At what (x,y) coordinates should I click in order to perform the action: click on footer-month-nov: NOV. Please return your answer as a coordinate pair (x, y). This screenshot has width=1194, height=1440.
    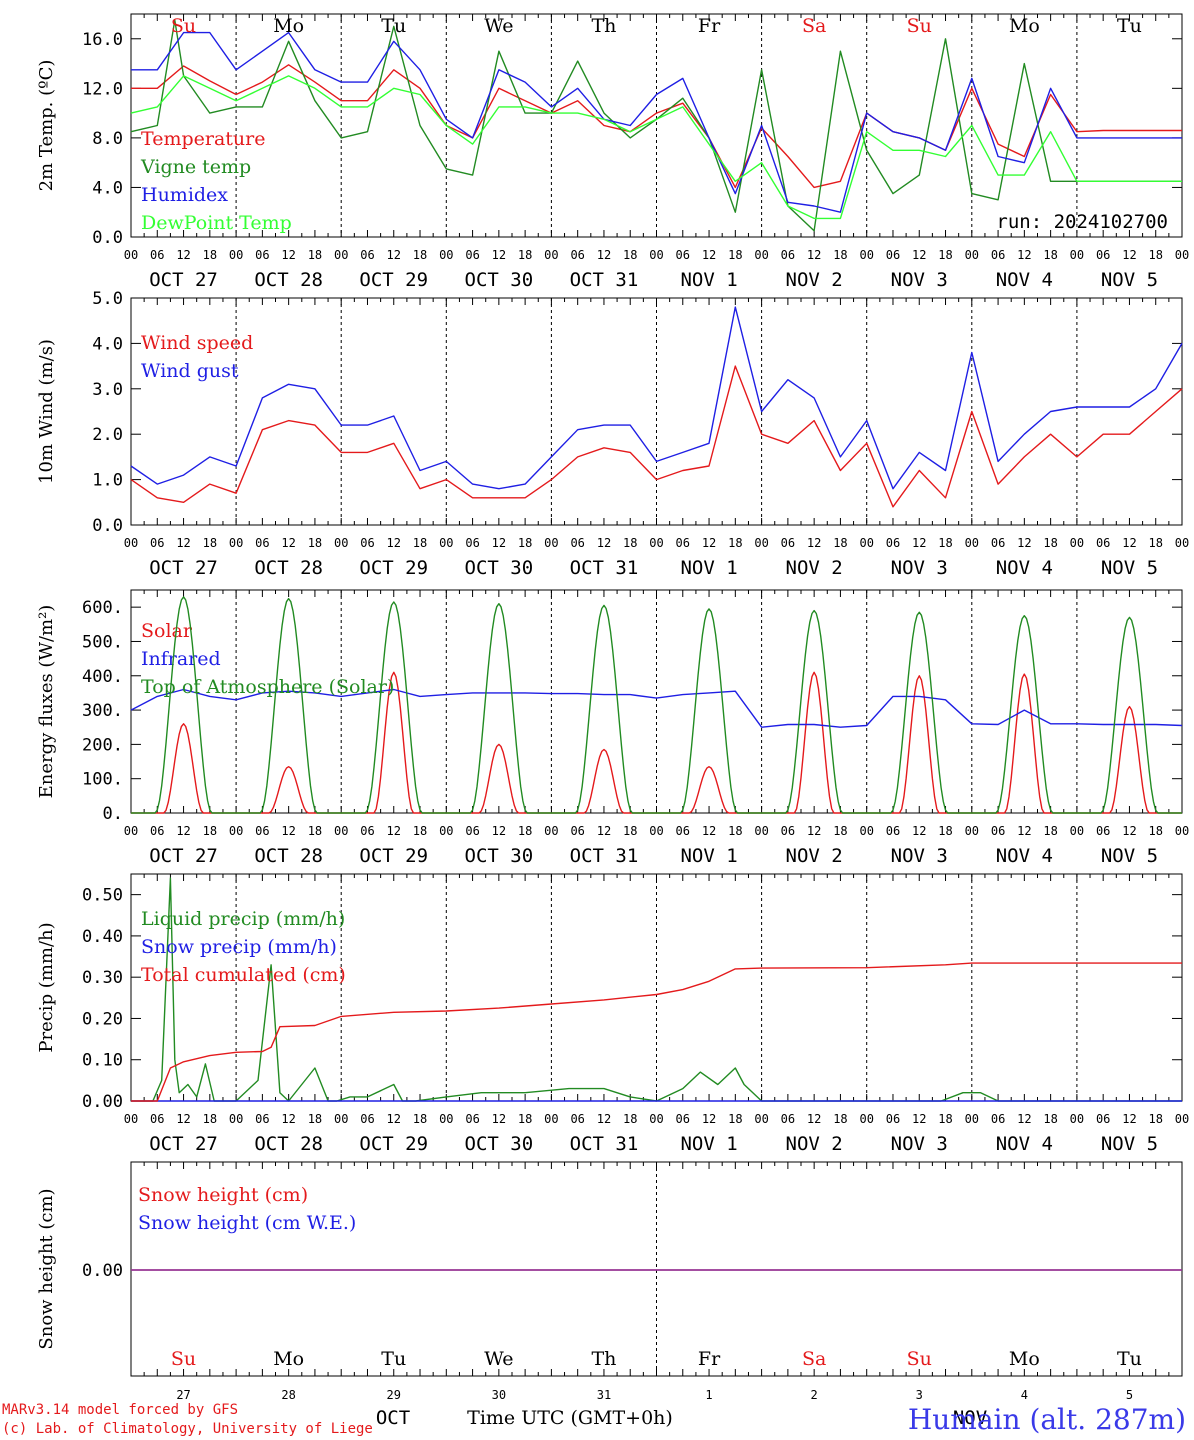
    Looking at the image, I should click on (970, 1418).